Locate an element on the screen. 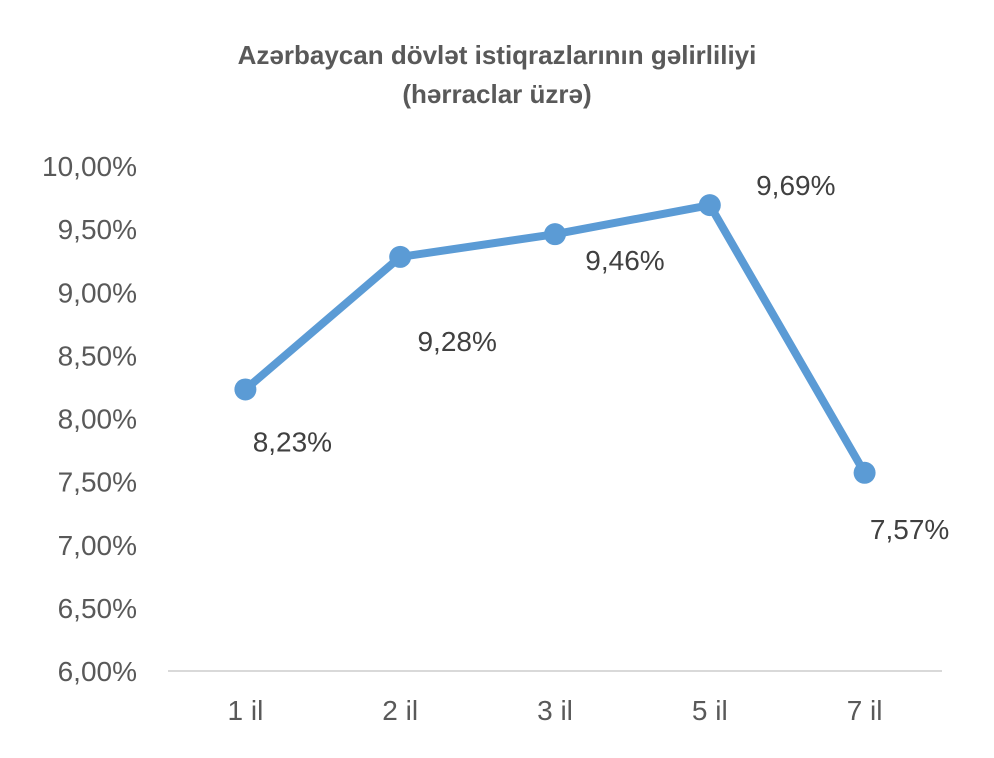  data-label: 9,46% is located at coordinates (624, 260).